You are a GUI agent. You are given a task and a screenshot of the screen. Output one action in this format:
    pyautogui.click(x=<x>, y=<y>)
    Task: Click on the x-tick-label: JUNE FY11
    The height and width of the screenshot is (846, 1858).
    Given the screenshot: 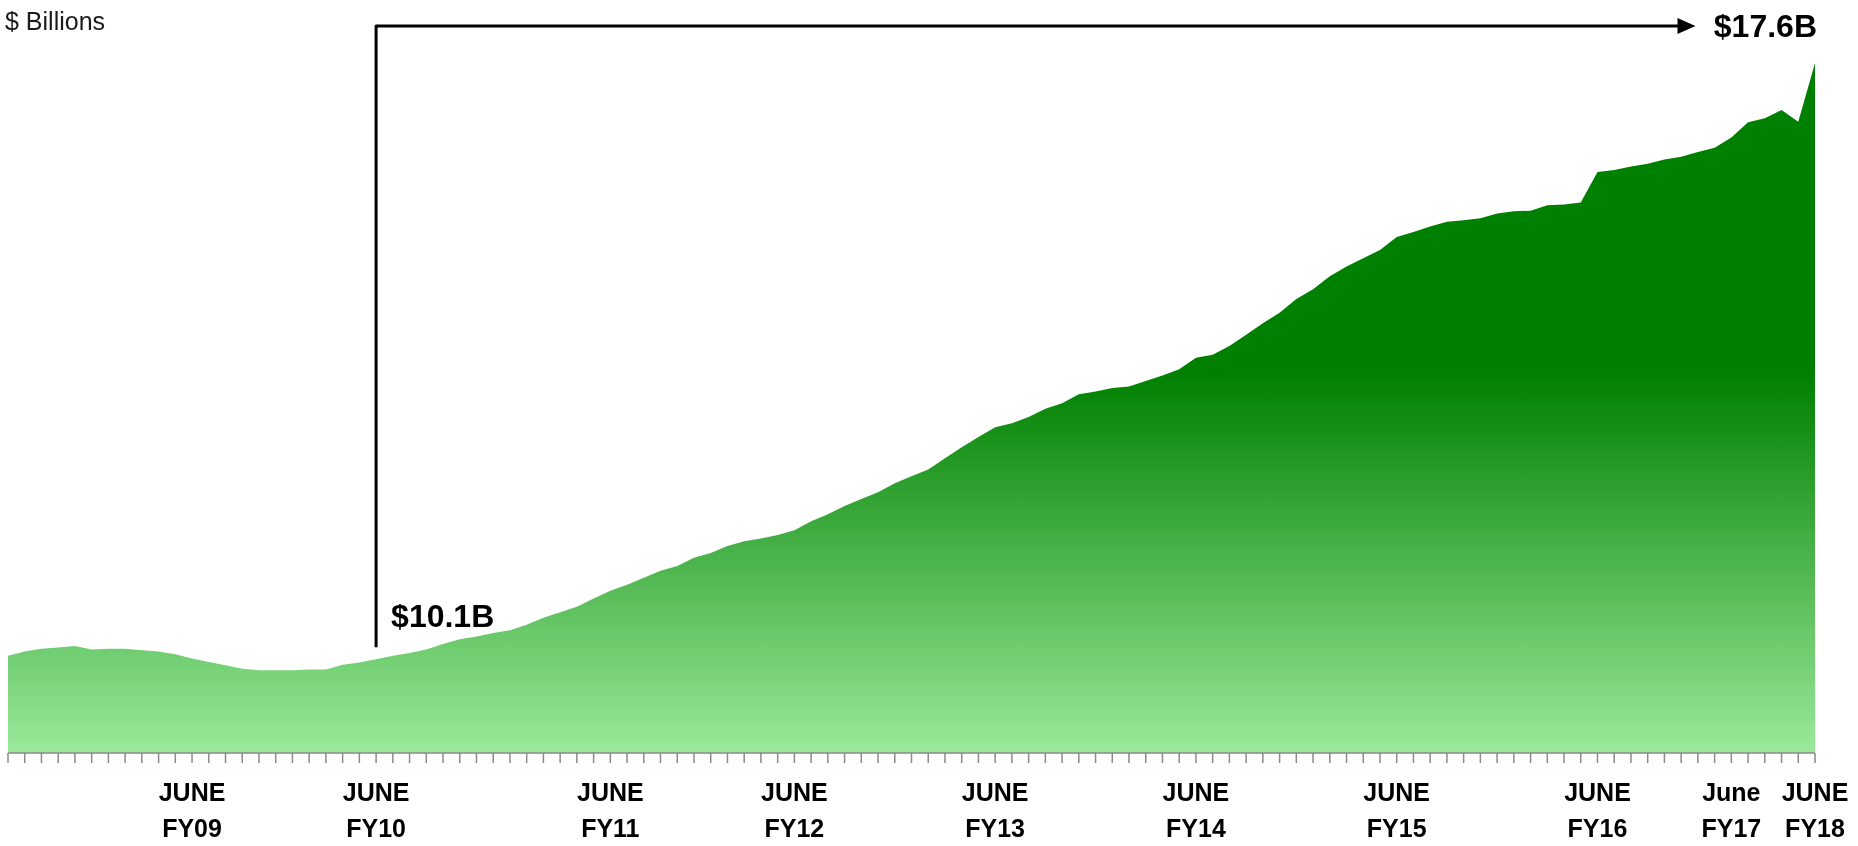 What is the action you would take?
    pyautogui.click(x=610, y=810)
    